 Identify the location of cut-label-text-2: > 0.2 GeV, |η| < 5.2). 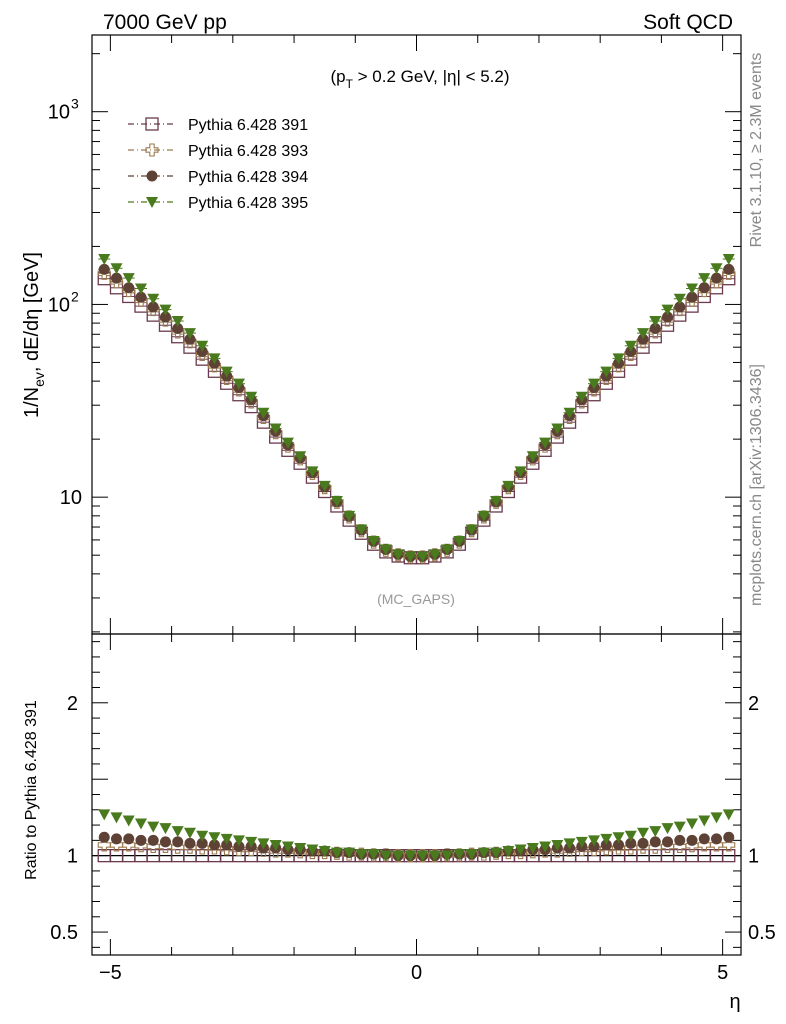
(431, 76).